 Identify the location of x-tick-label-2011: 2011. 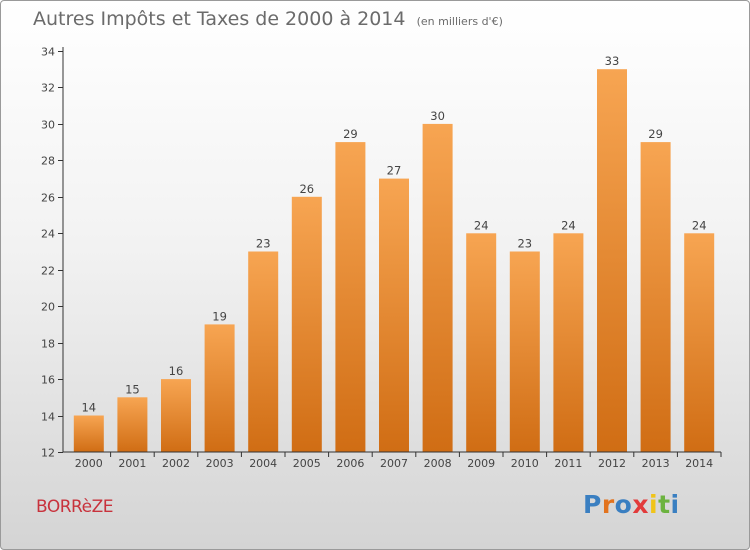
(568, 463).